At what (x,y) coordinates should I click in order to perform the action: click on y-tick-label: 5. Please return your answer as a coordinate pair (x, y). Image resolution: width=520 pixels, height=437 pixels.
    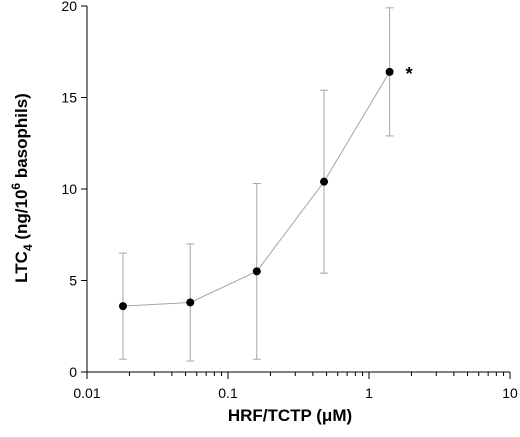
    Looking at the image, I should click on (73, 281).